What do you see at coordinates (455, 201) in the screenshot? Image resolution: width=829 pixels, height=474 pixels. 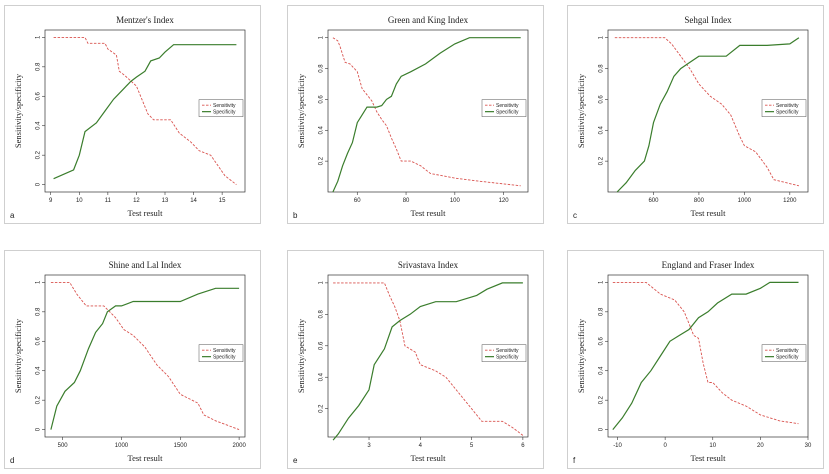 I see `x-tick-label: 100` at bounding box center [455, 201].